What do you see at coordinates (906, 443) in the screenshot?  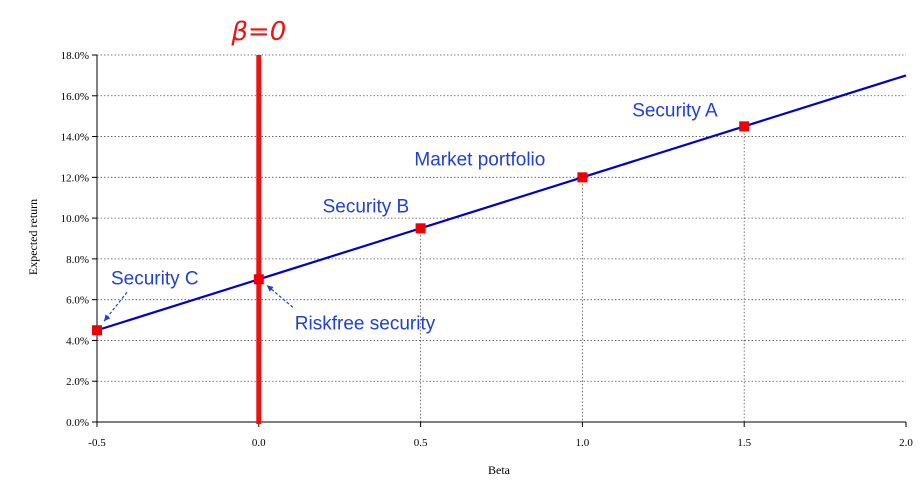 I see `x-tick-label-5: 2.0` at bounding box center [906, 443].